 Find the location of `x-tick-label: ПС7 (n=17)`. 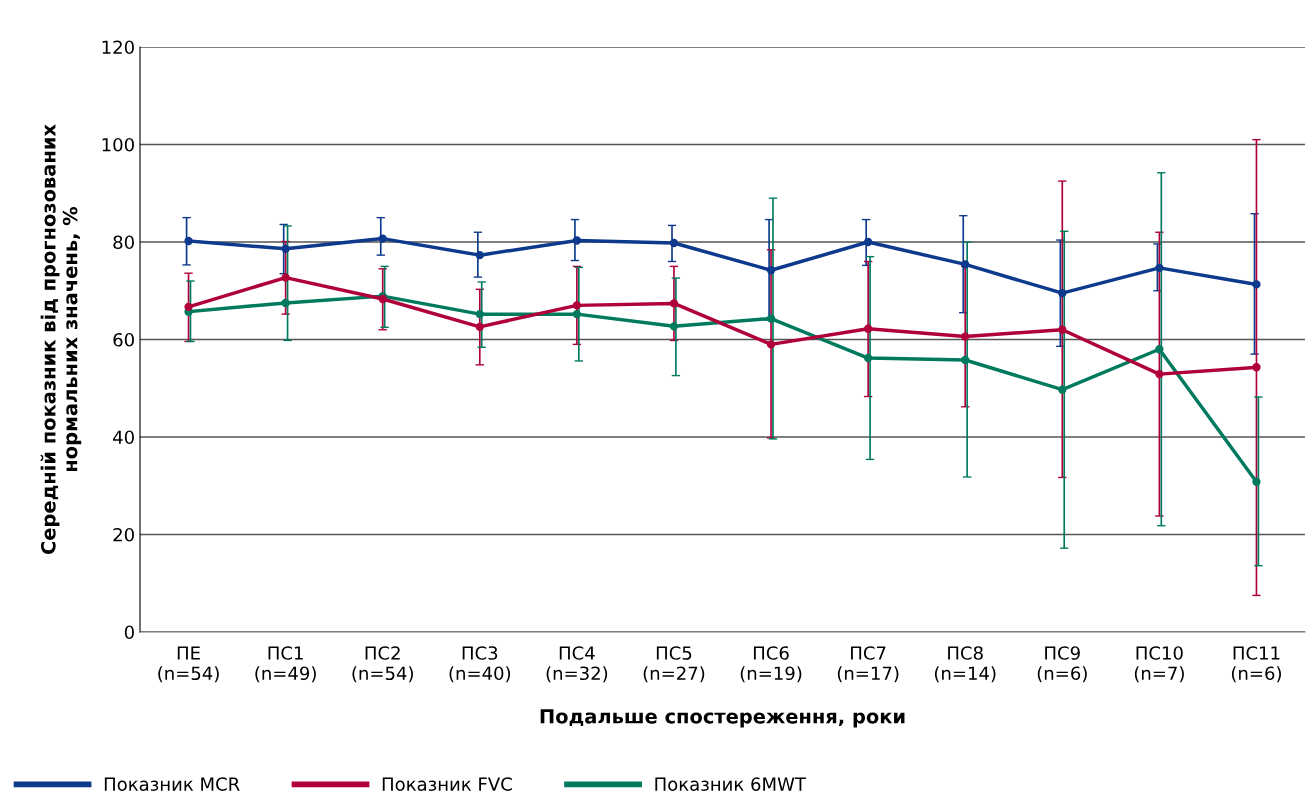

x-tick-label: ПС7 (n=17) is located at coordinates (868, 664).